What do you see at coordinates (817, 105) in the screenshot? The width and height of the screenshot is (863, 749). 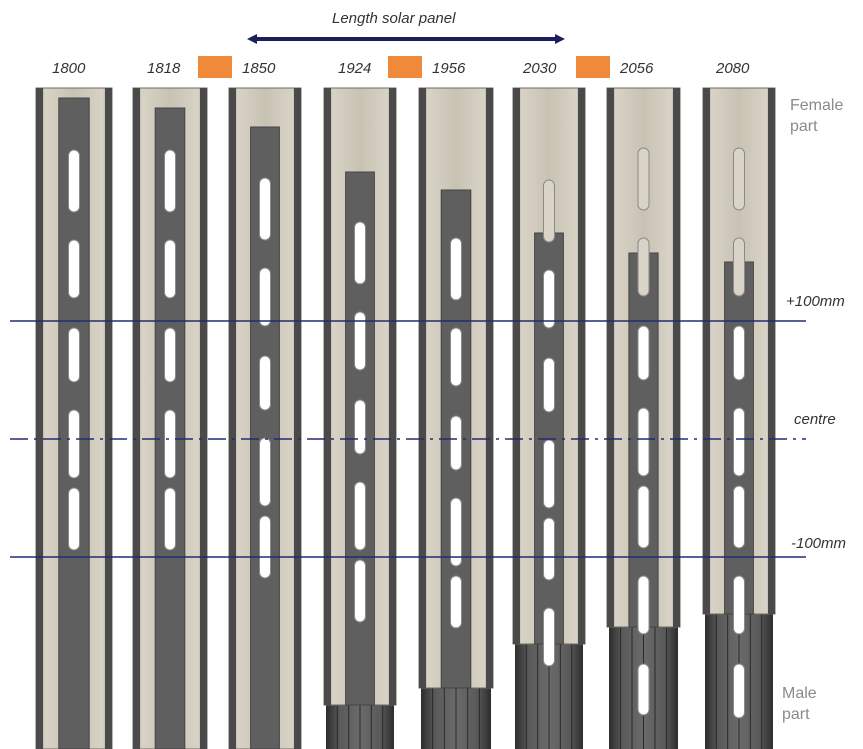 I see `female-part-line-1: Female` at bounding box center [817, 105].